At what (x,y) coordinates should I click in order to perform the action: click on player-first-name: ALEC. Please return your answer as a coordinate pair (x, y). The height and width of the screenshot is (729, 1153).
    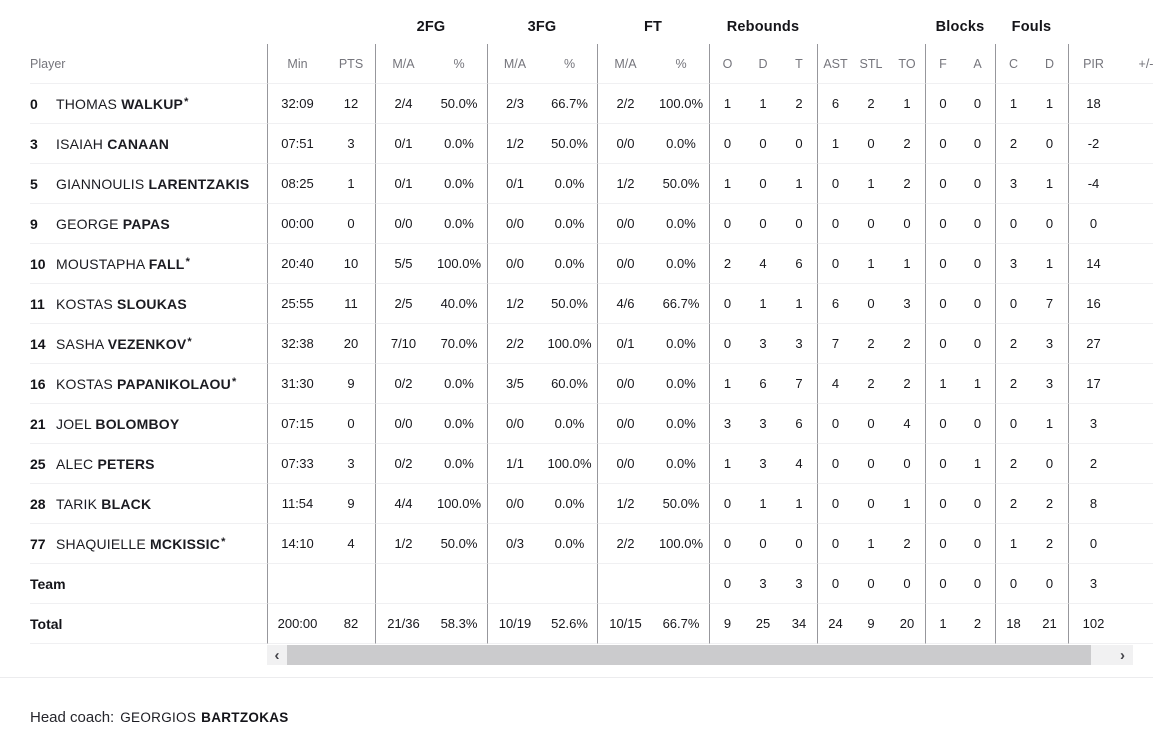
    Looking at the image, I should click on (77, 463).